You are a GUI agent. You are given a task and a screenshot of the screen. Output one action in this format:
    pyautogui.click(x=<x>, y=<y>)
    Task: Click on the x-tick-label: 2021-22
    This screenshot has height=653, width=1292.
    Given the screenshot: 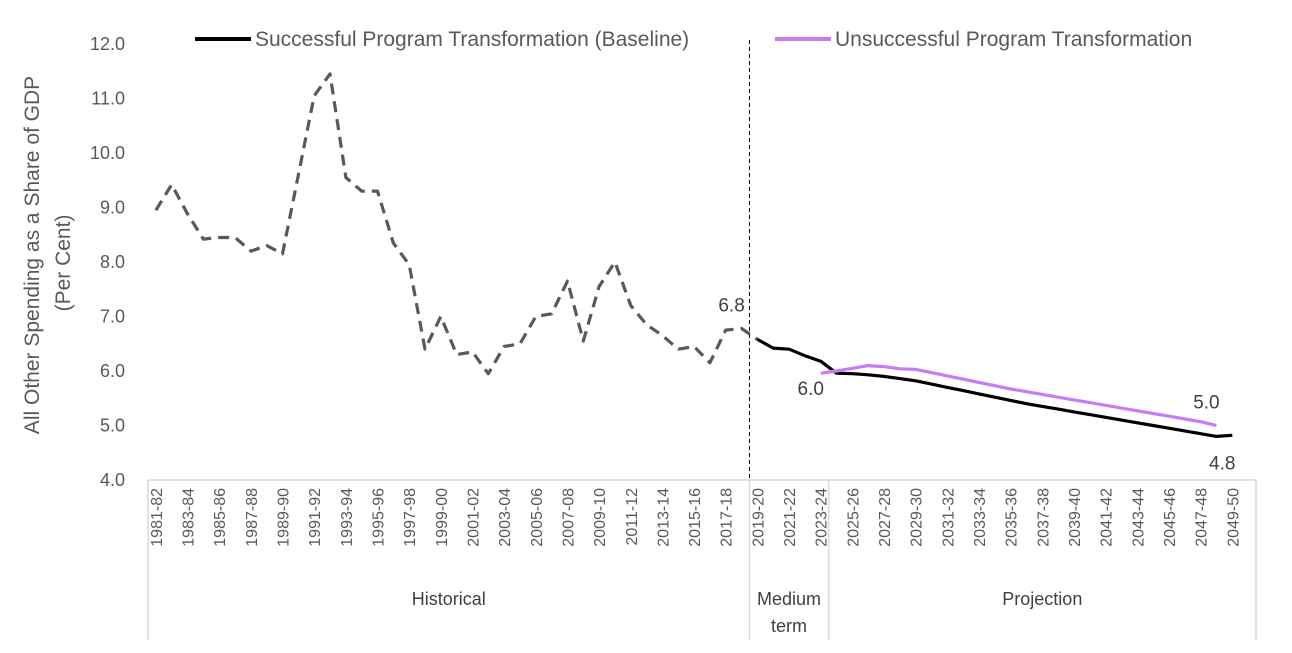 What is the action you would take?
    pyautogui.click(x=790, y=517)
    